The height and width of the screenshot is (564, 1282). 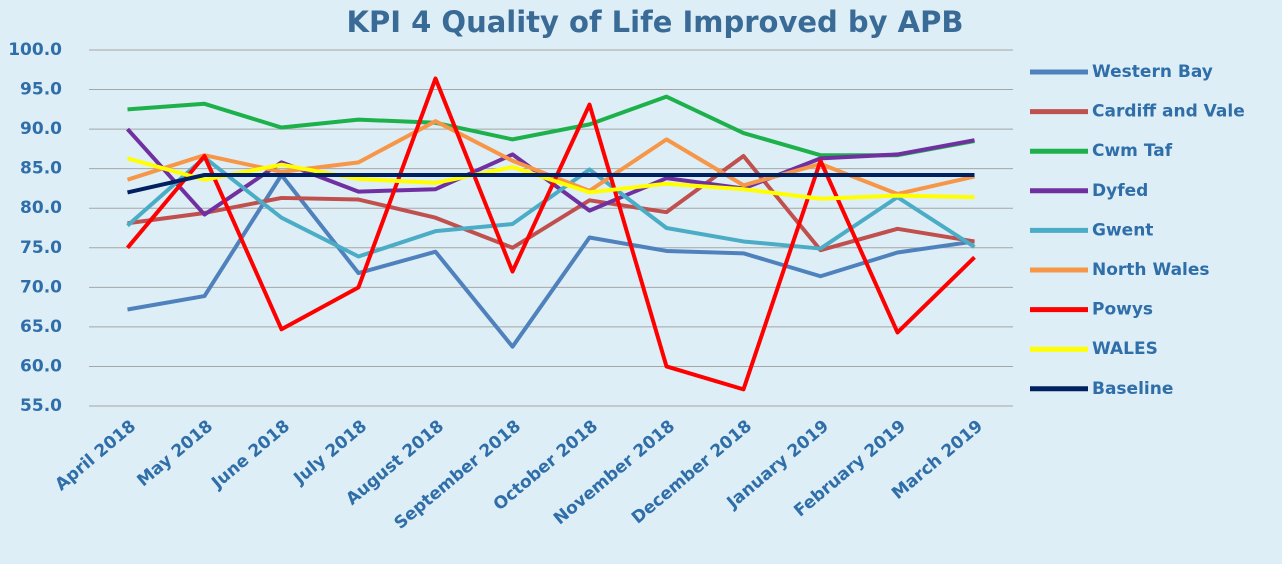 I want to click on legend-label: WALES, so click(x=1125, y=349).